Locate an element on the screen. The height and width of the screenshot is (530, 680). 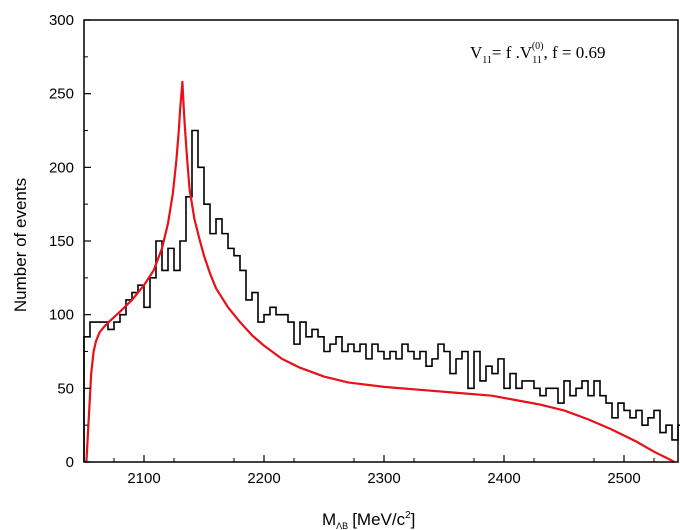
x-axis-title: MΛΒ [MeV/c2] is located at coordinates (368, 520).